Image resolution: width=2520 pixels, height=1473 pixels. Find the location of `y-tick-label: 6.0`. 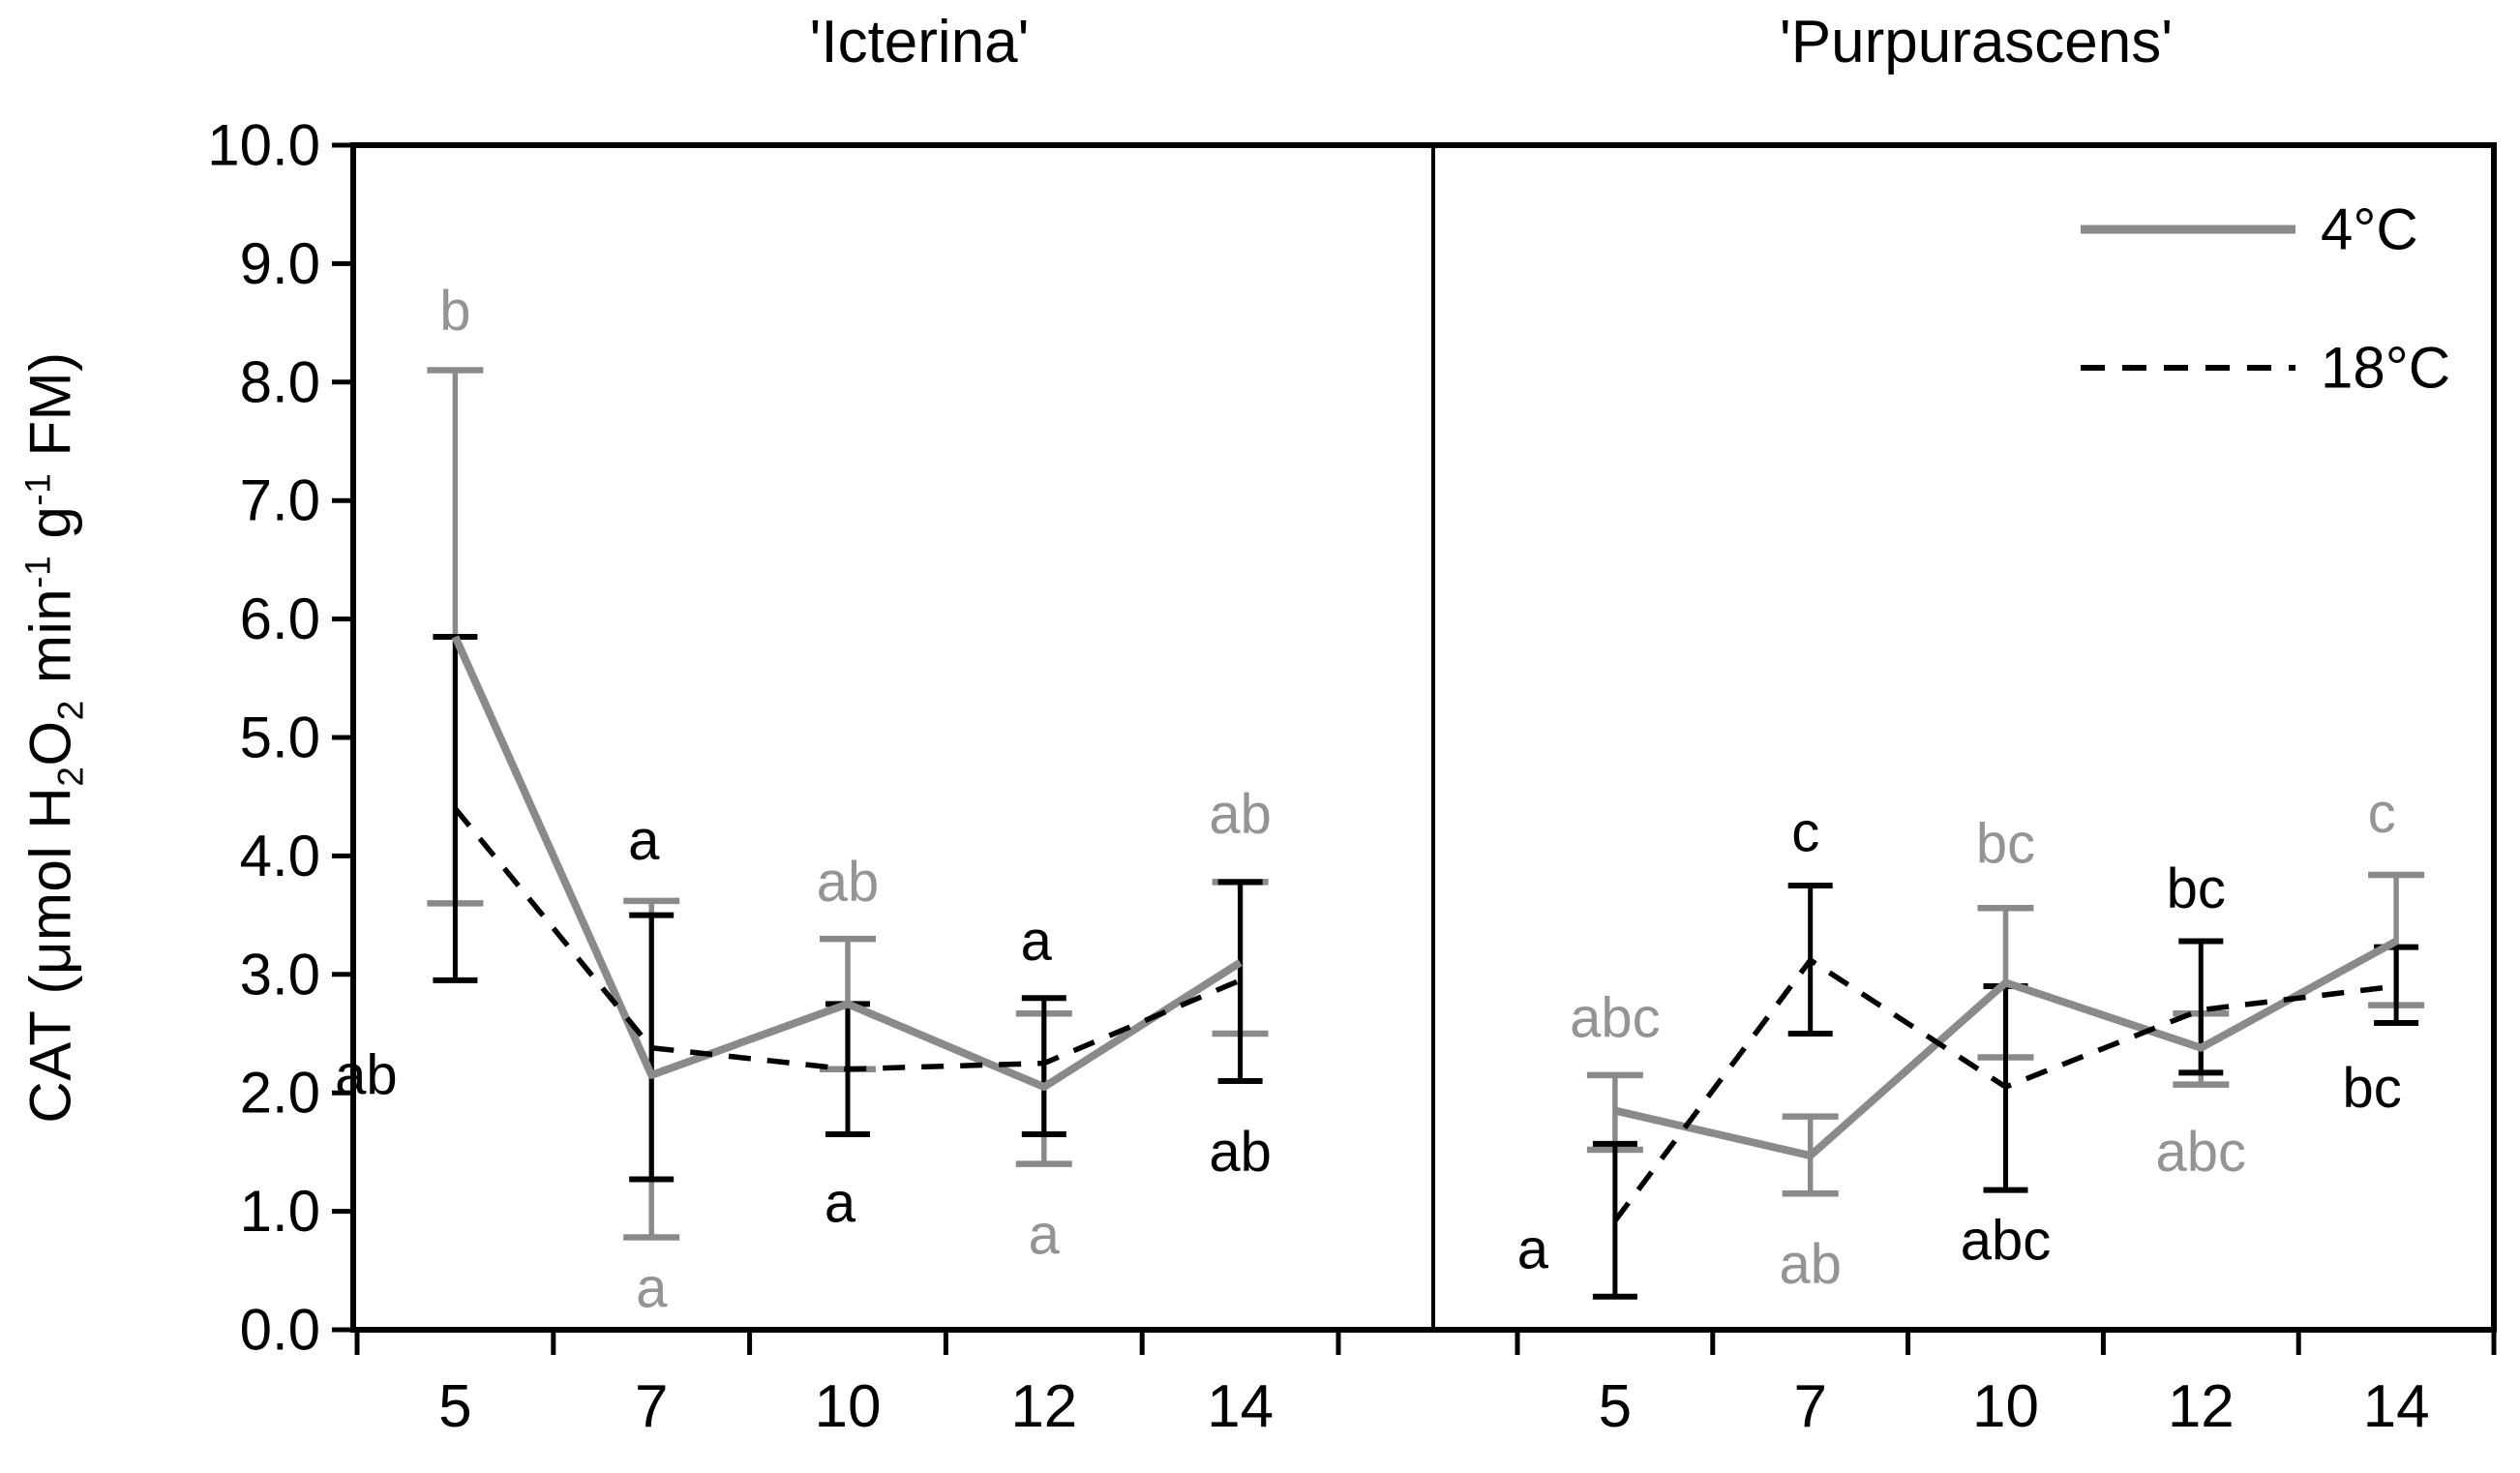

y-tick-label: 6.0 is located at coordinates (280, 618).